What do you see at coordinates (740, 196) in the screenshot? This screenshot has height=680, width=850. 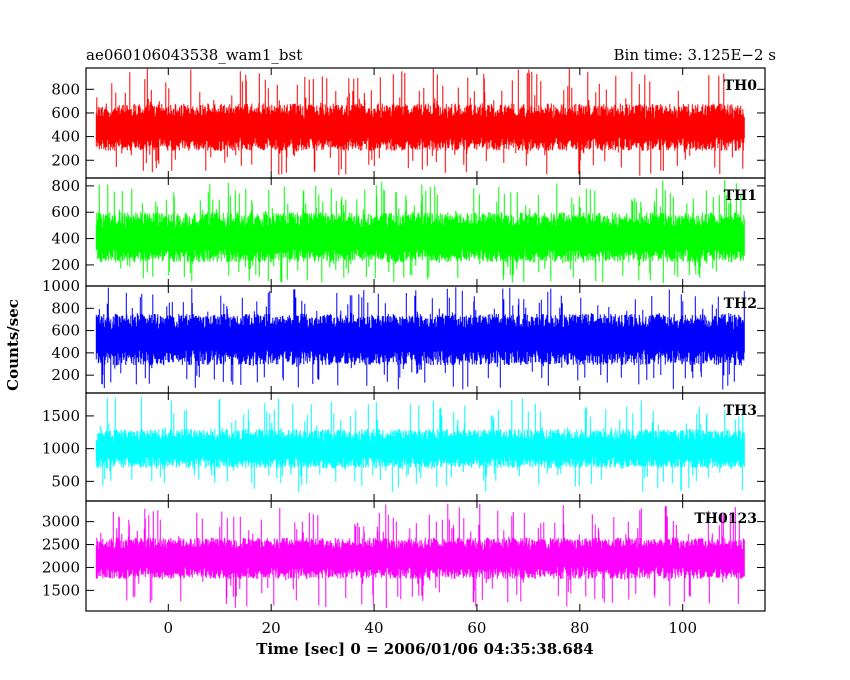 I see `panel-label: TH1` at bounding box center [740, 196].